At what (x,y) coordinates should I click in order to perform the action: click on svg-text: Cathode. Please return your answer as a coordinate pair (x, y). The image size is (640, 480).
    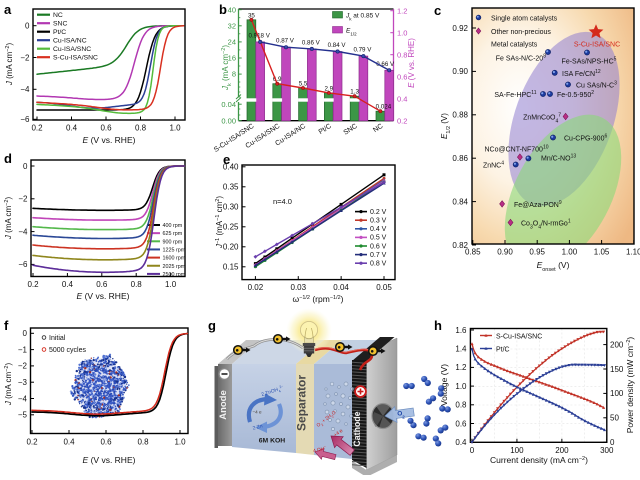
    Looking at the image, I should click on (357, 428).